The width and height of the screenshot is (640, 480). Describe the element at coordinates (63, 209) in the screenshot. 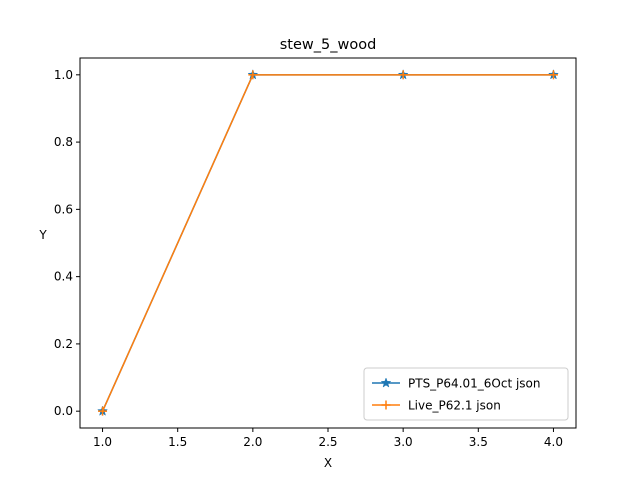

I see `y-tick-label: 0.6` at that location.